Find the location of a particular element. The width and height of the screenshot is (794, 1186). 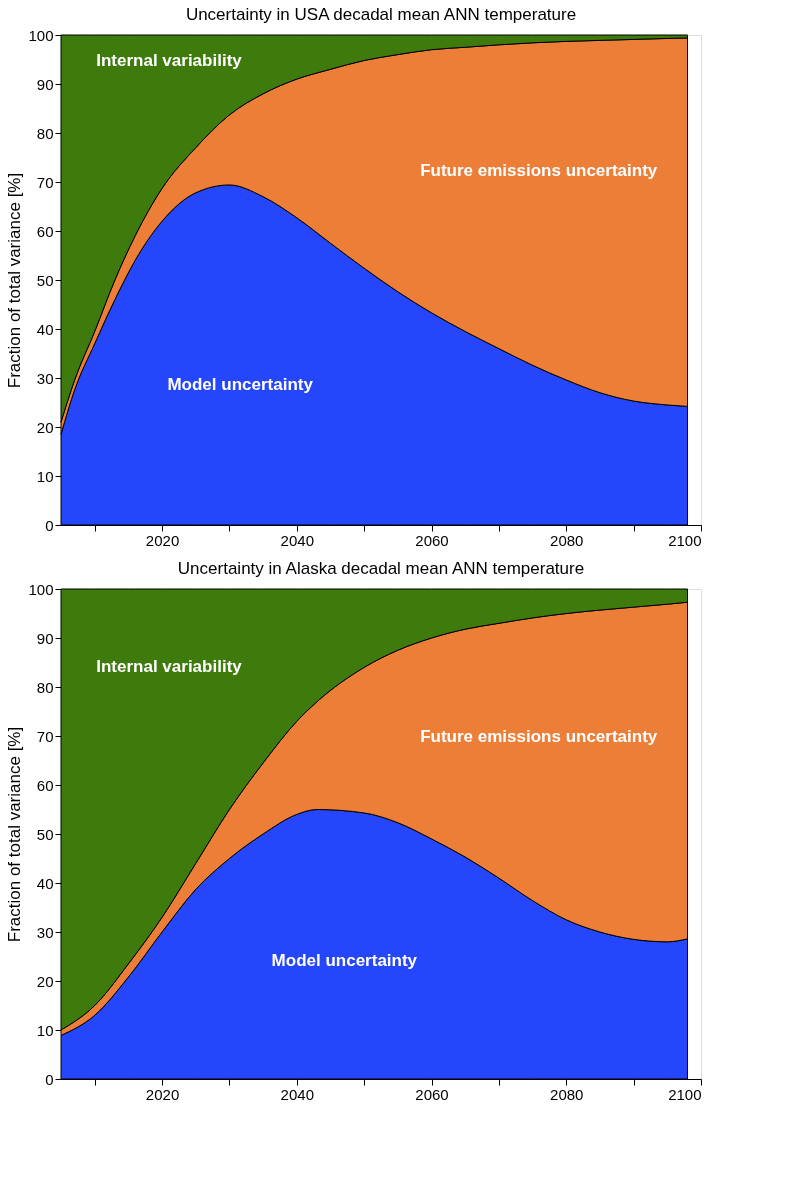

chart-title: Uncertainty in USA decadal mean ANN temperature is located at coordinates (381, 14).